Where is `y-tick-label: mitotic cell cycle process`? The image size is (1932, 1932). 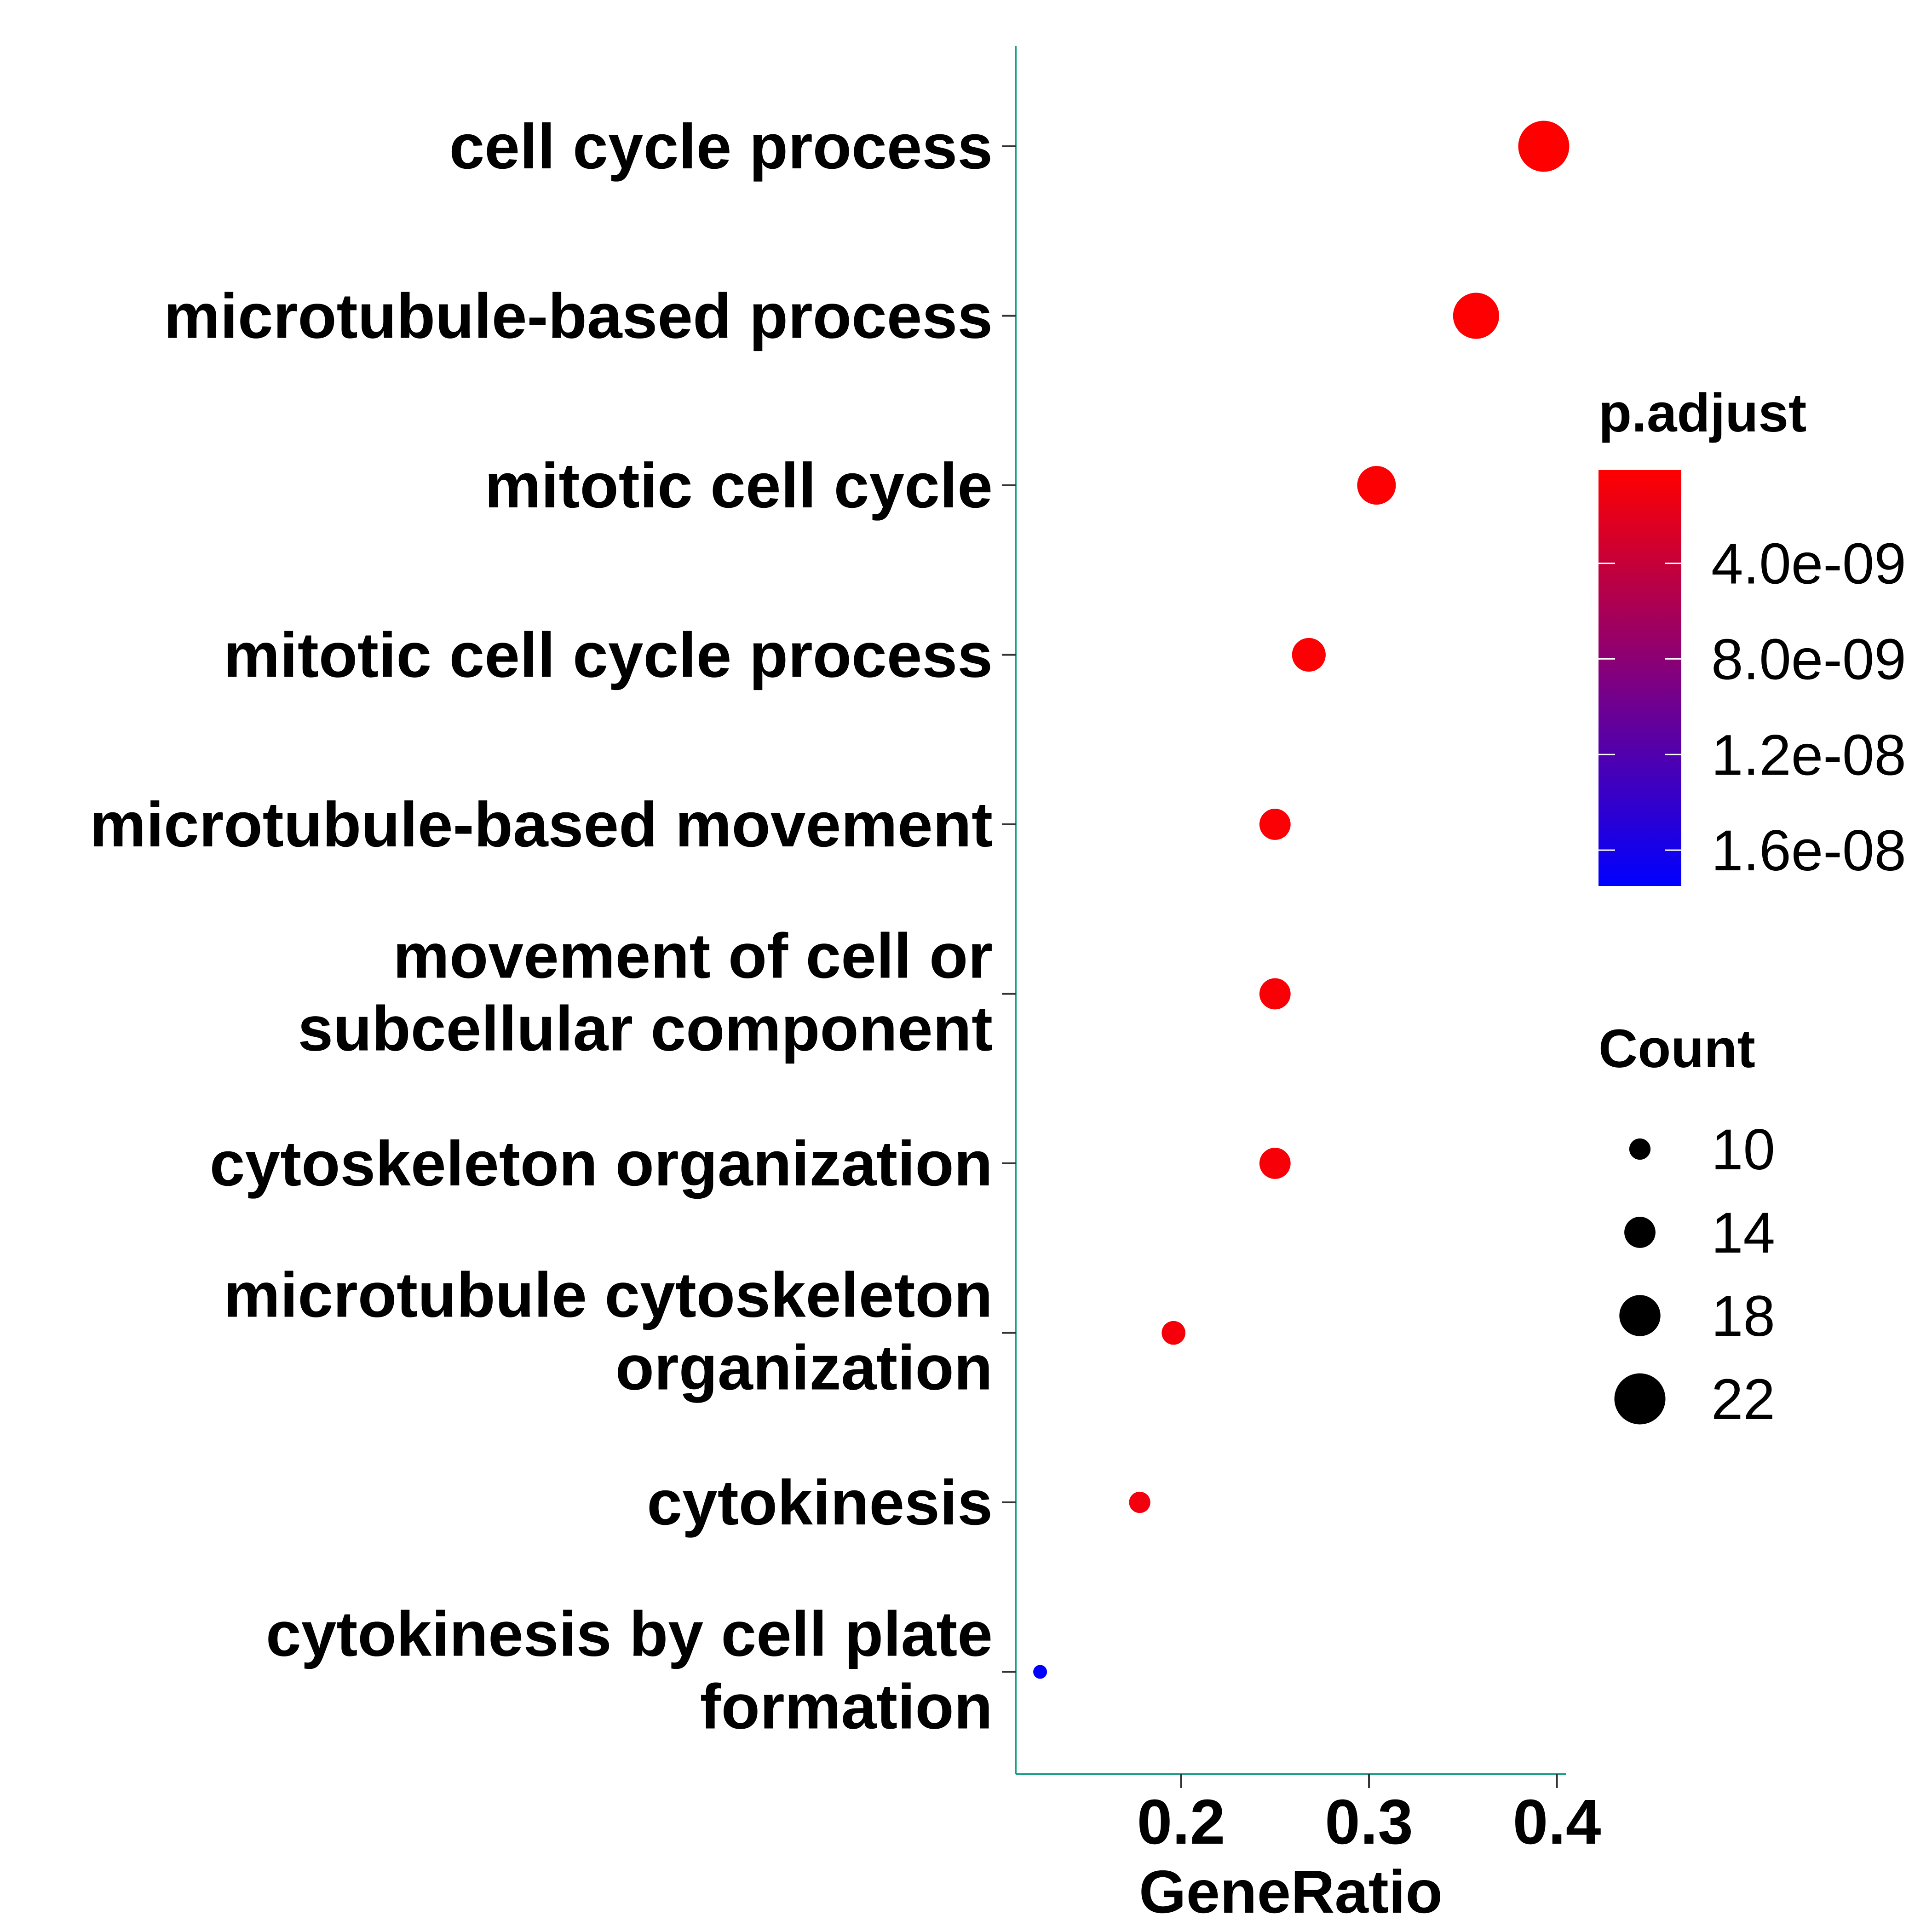
y-tick-label: mitotic cell cycle process is located at coordinates (608, 655).